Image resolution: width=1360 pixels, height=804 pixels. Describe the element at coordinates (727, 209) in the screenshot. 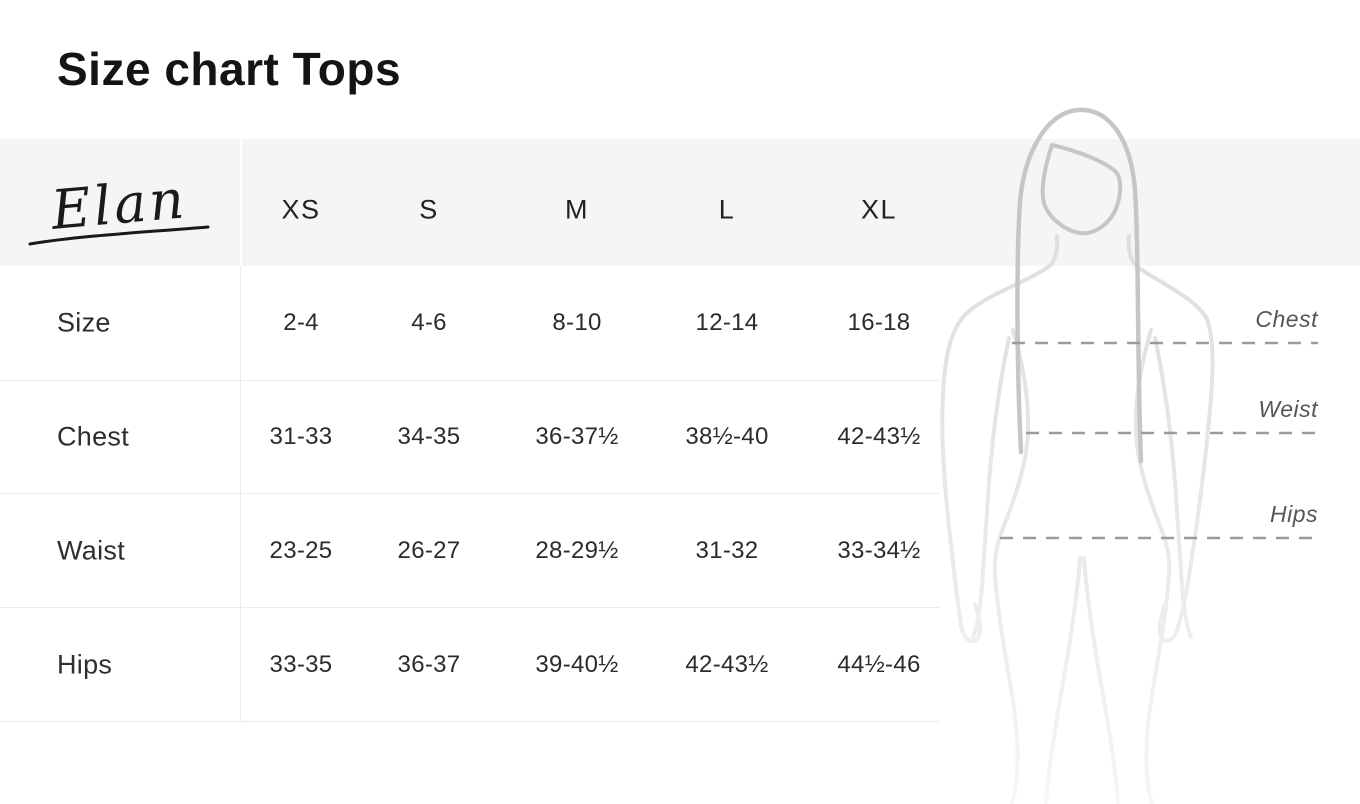

I see `column-header-l: L` at that location.